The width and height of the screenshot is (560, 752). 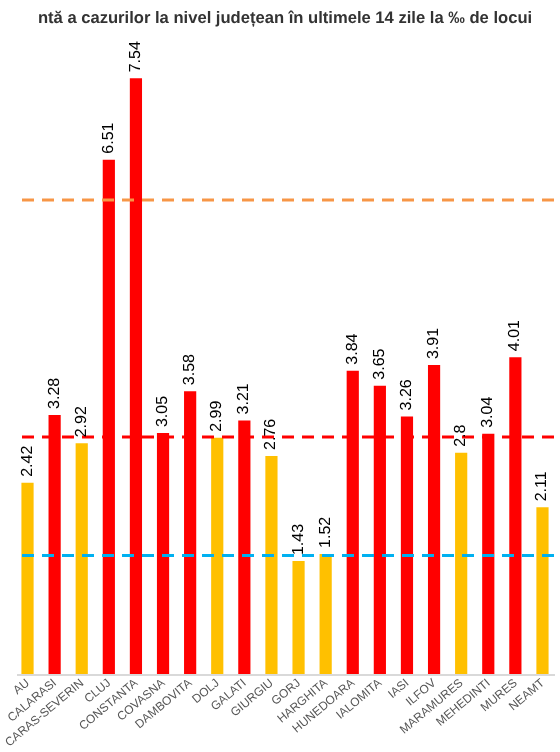 What do you see at coordinates (351, 348) in the screenshot?
I see `data-label: 3.84` at bounding box center [351, 348].